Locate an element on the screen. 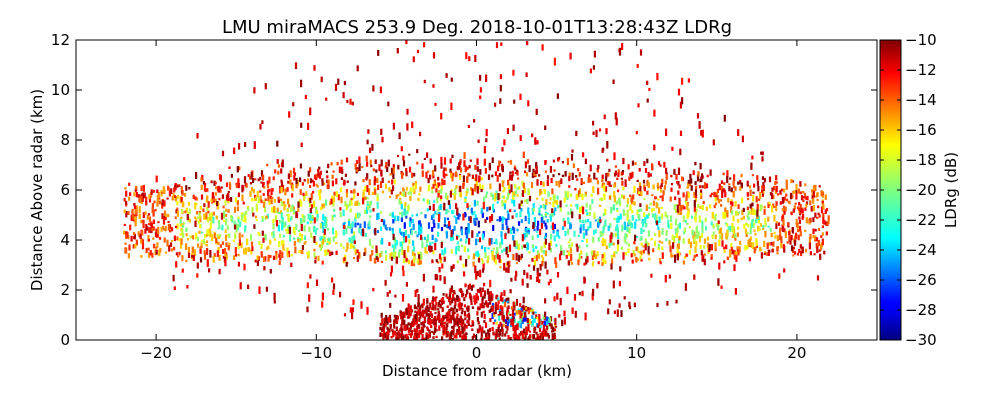 The width and height of the screenshot is (1000, 400). y-tick-label-2: 4 is located at coordinates (65, 240).